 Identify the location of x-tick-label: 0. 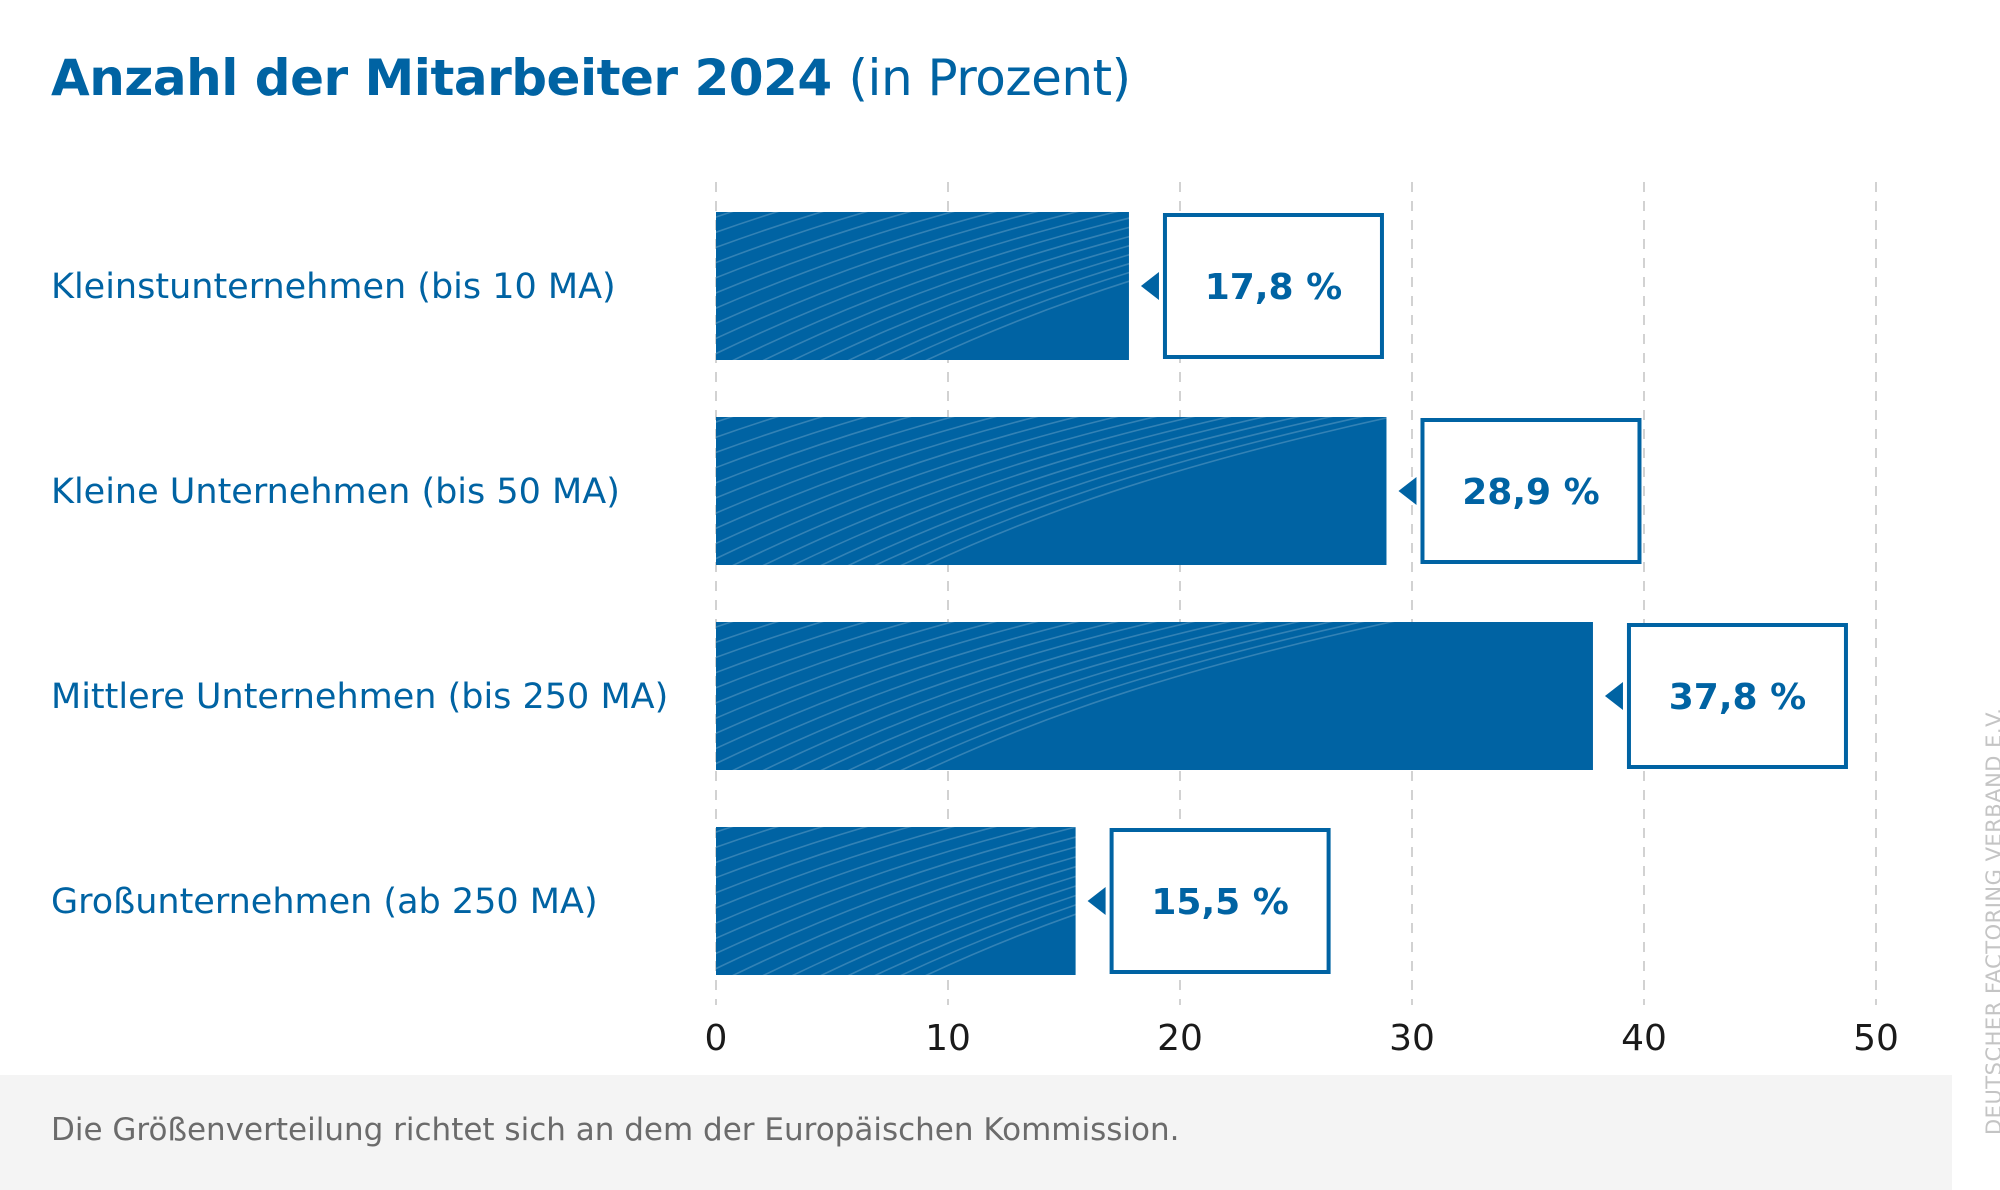
(716, 1038).